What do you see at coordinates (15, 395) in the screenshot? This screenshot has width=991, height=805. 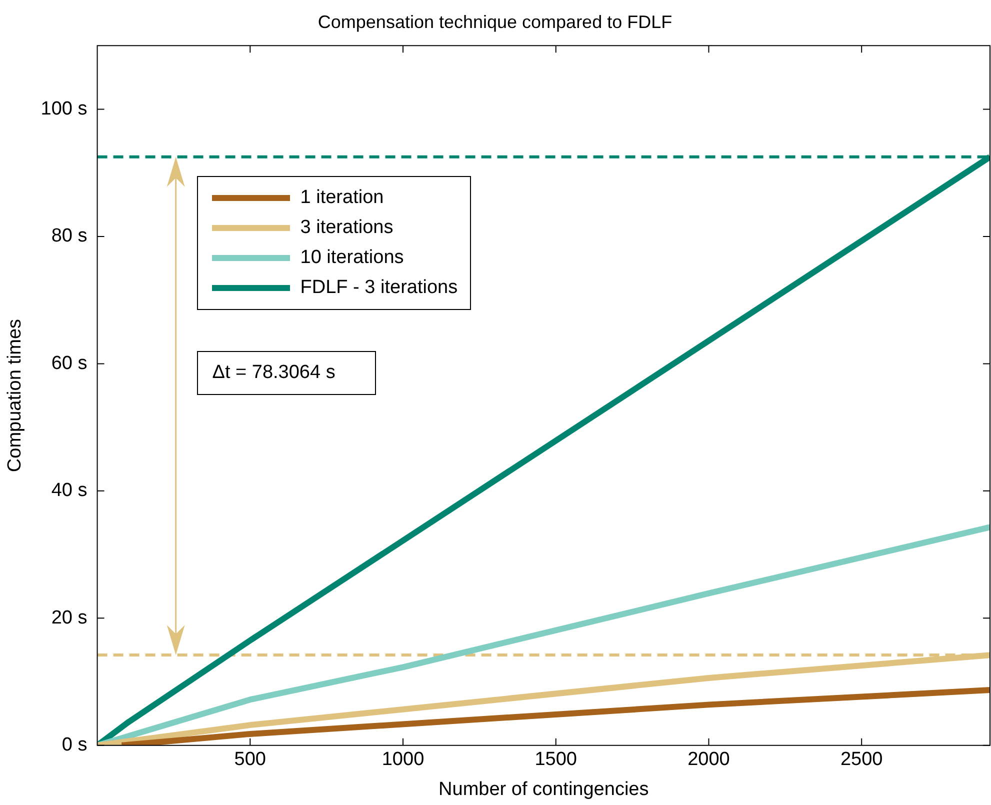 I see `y-axis-title: Compuation times` at bounding box center [15, 395].